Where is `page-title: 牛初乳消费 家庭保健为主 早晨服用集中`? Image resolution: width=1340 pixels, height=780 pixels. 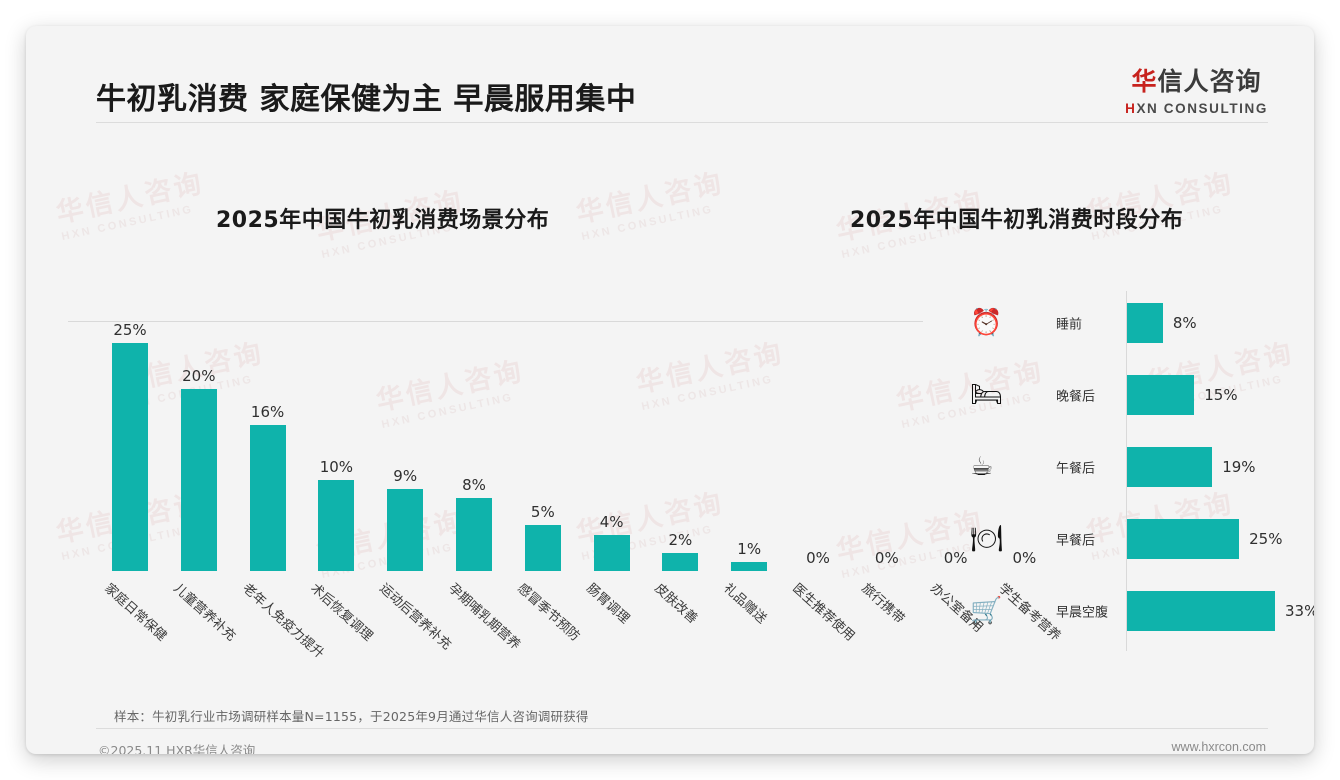 page-title: 牛初乳消费 家庭保健为主 早晨服用集中 is located at coordinates (366, 99).